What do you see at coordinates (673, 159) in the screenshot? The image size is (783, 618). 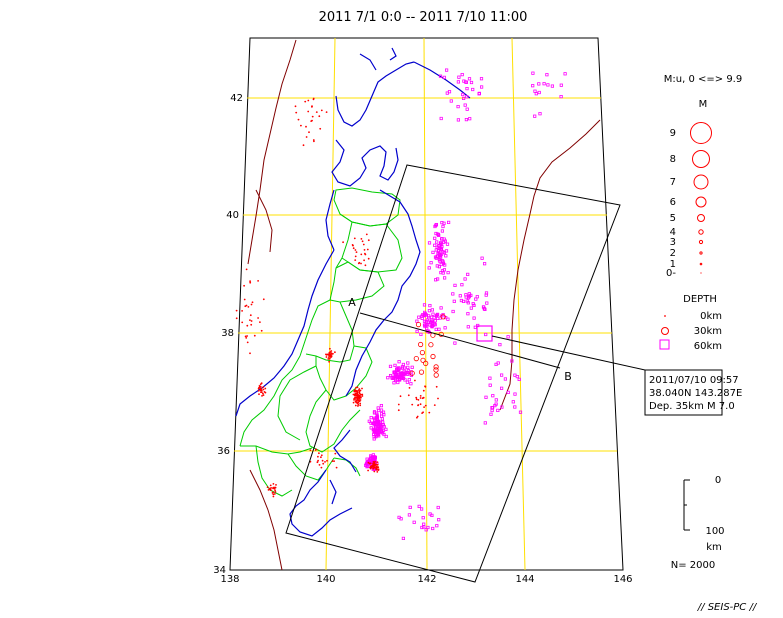 I see `magnitude-level-8: 8` at bounding box center [673, 159].